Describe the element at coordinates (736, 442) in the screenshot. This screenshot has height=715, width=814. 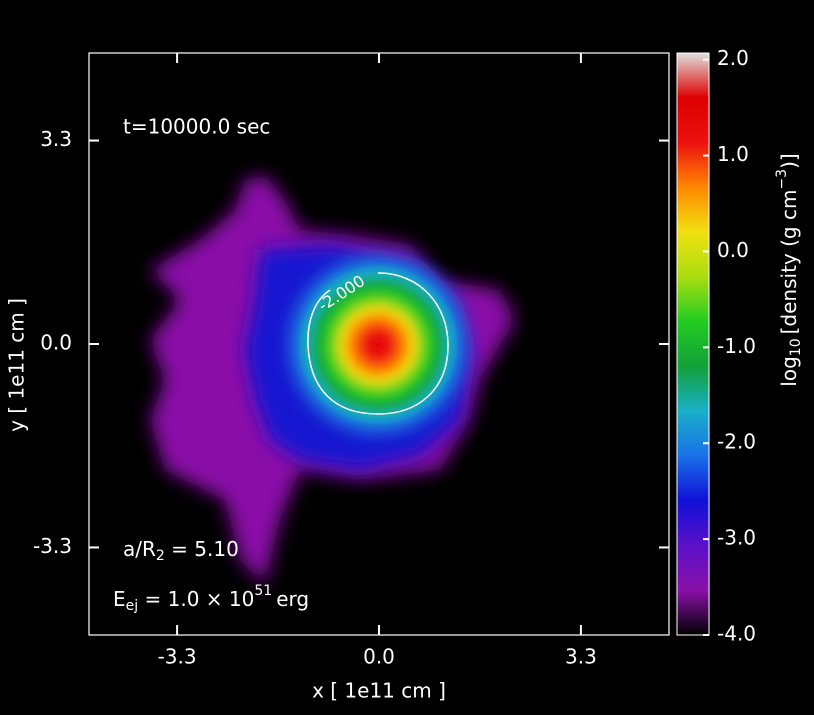
I see `colorbar-tick-label: -2.0` at that location.